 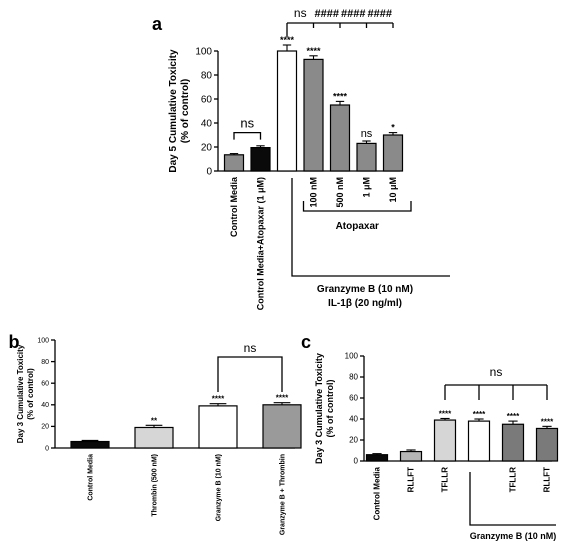 I want to click on comparison-bracket, so click(x=250, y=374).